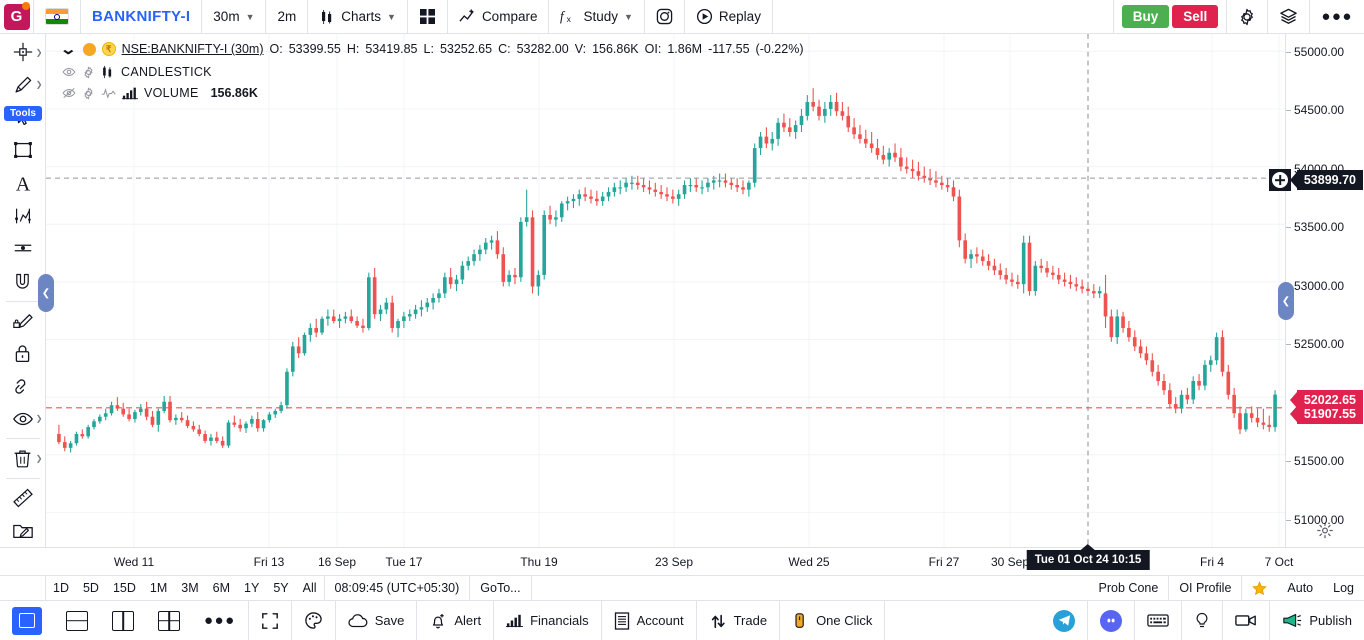 This screenshot has width=1364, height=640. Describe the element at coordinates (653, 49) in the screenshot. I see `oi-label: OI:` at that location.